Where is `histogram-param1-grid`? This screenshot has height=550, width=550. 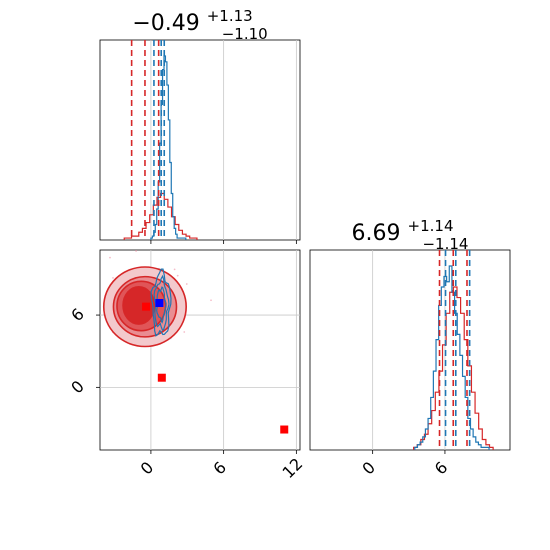 histogram-param1-grid is located at coordinates (409, 350).